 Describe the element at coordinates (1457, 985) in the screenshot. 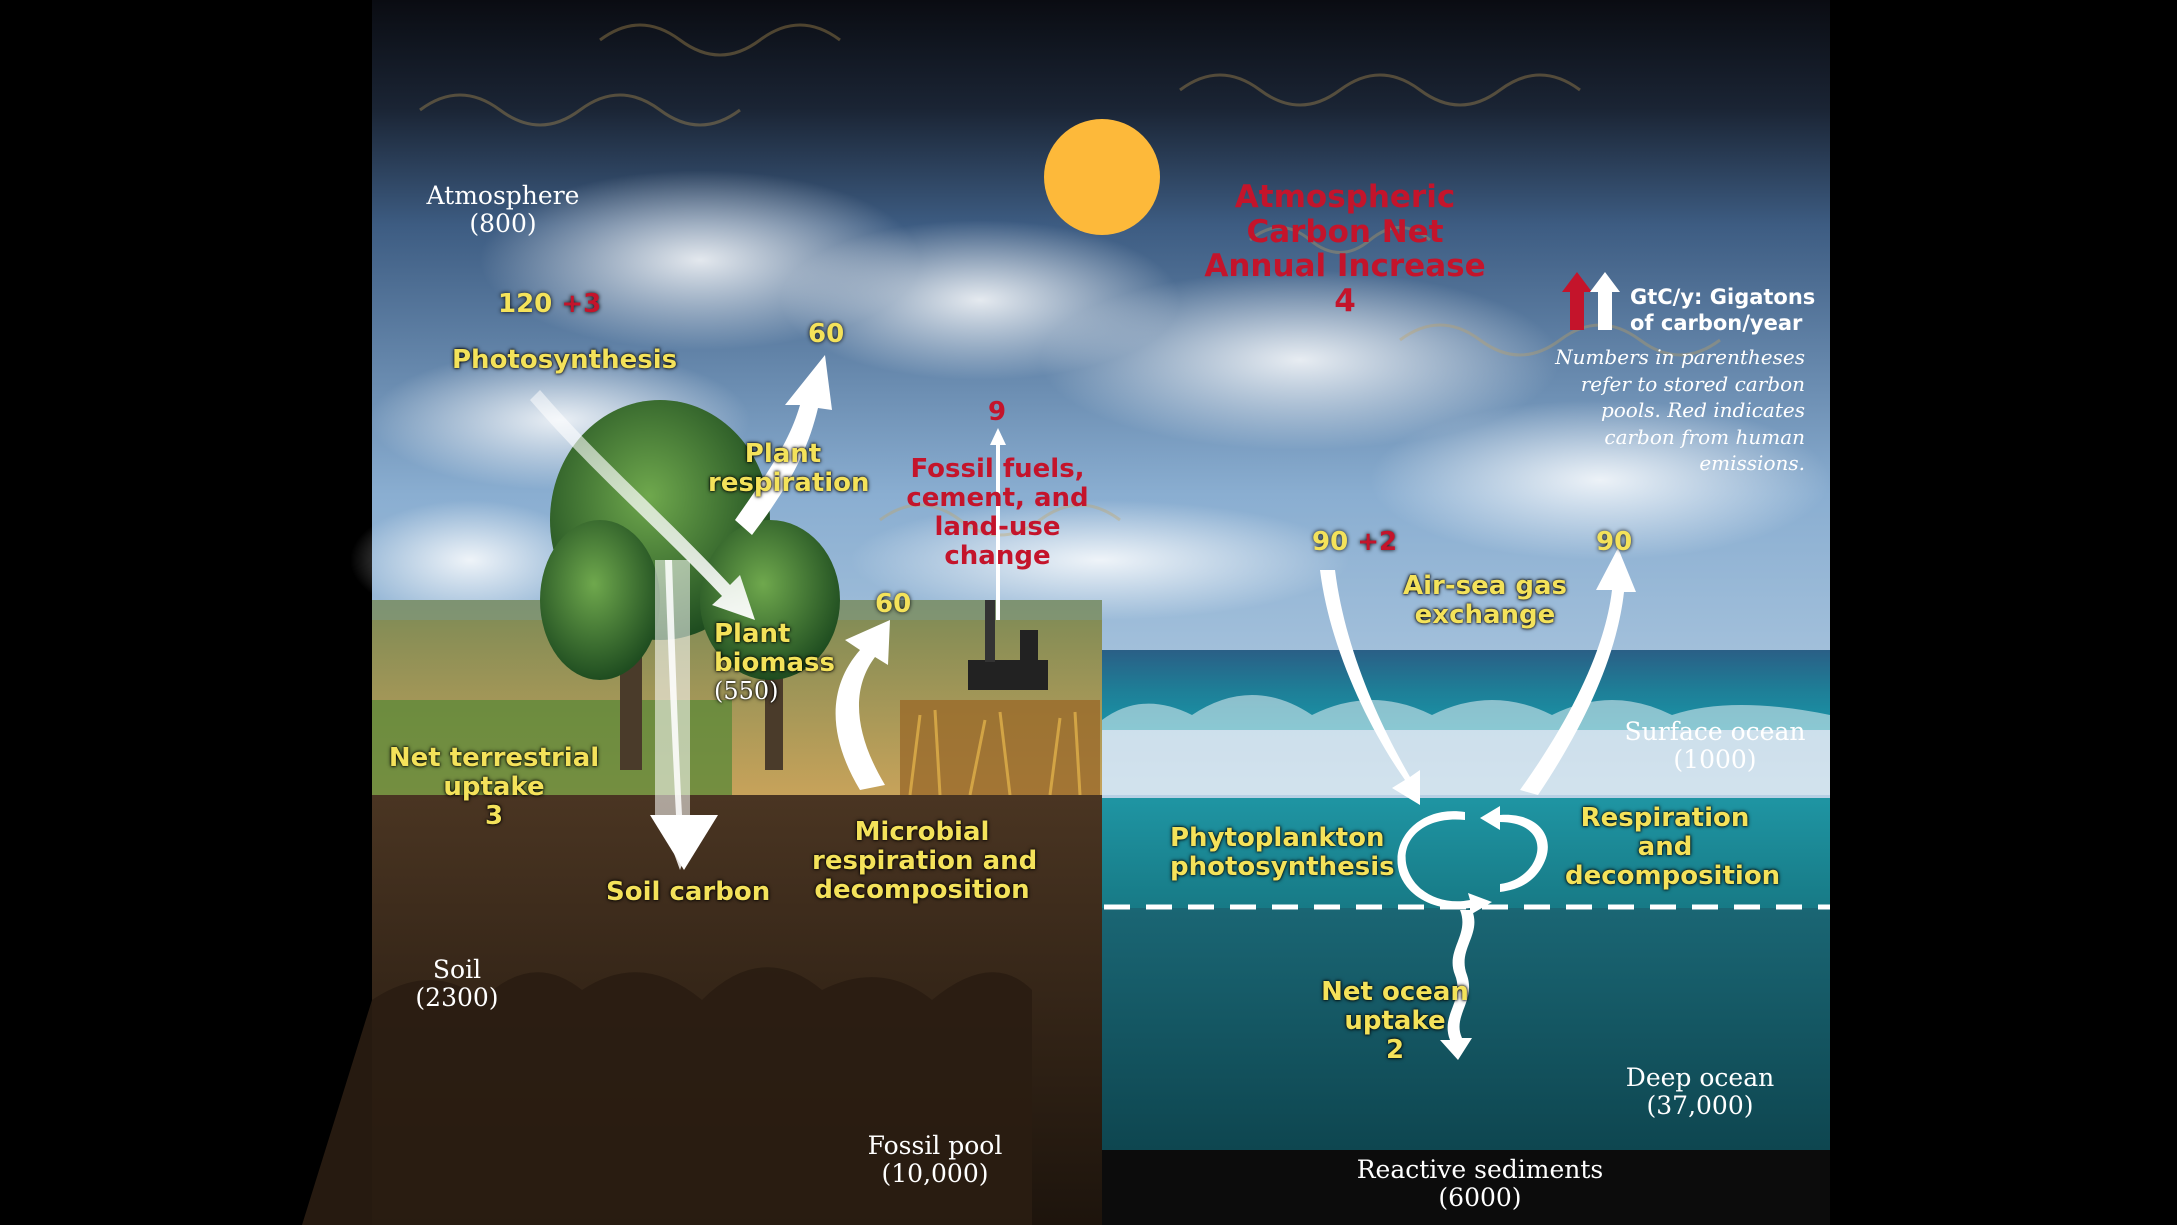

I see `net-ocean-uptake-arrow` at that location.